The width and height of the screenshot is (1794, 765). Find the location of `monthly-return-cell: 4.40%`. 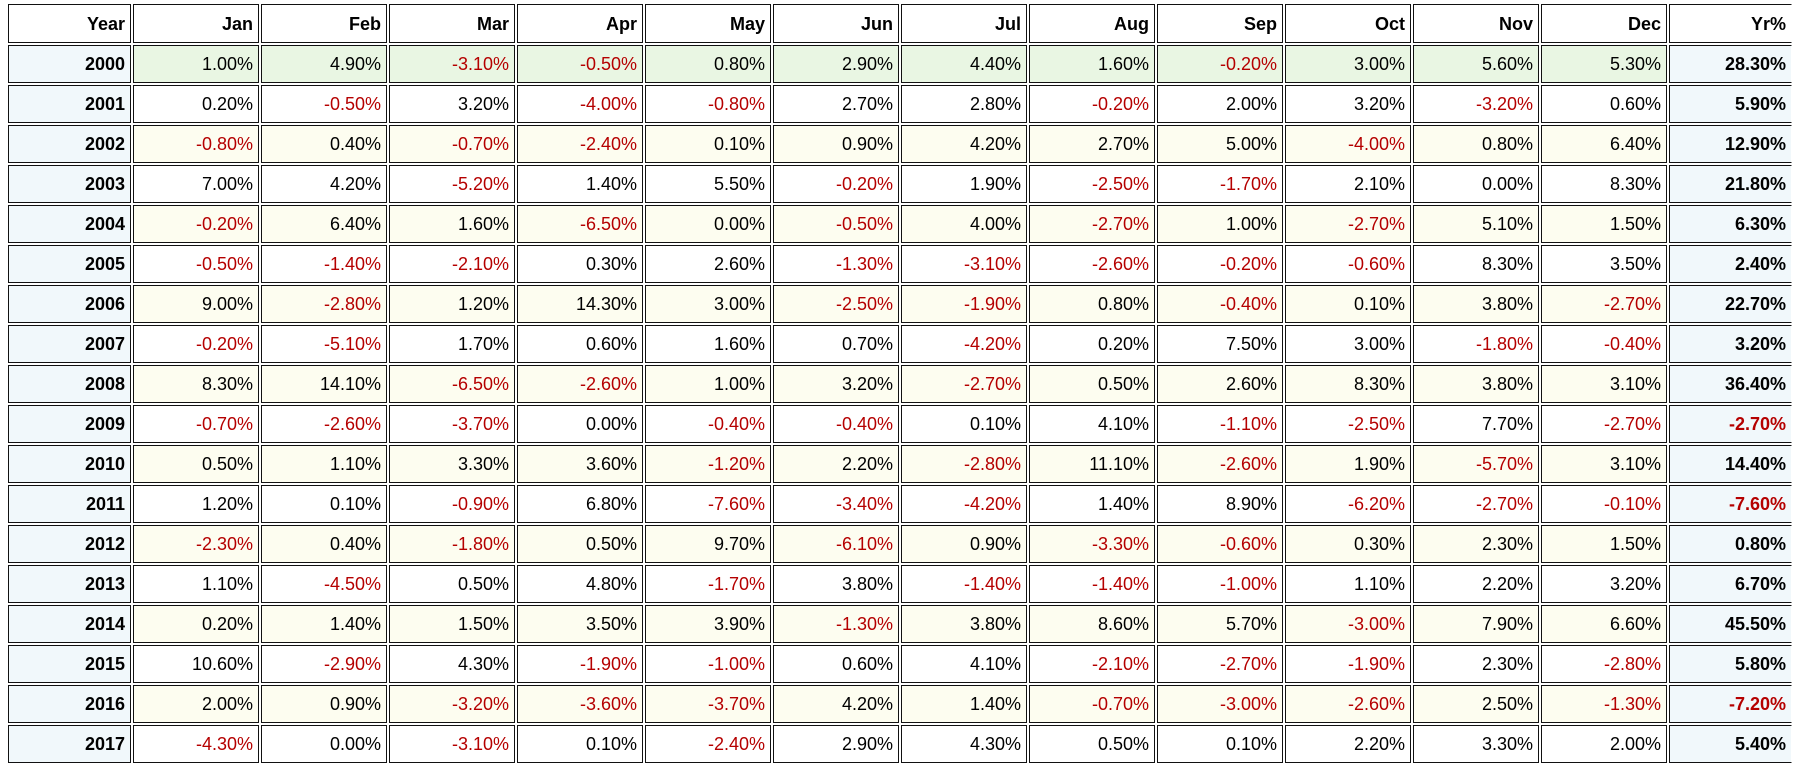

monthly-return-cell: 4.40% is located at coordinates (964, 64).